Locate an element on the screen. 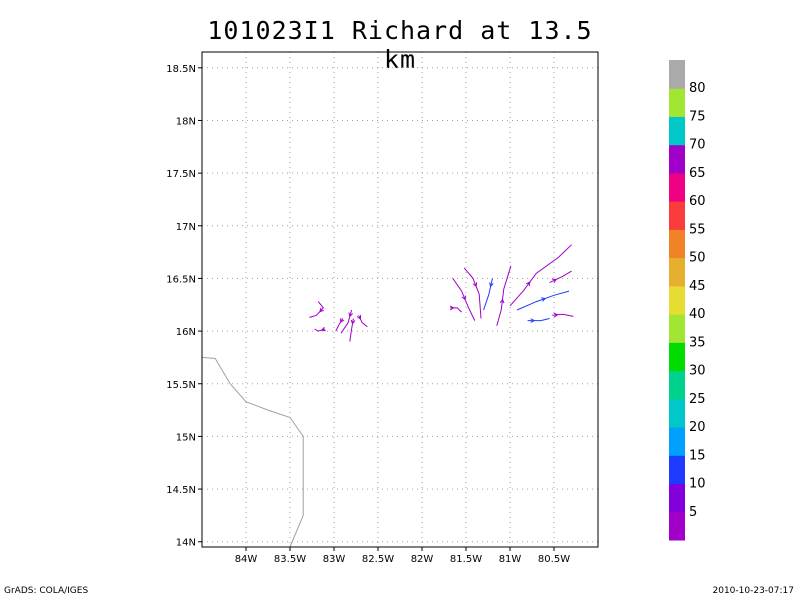 The height and width of the screenshot is (600, 800). lat-tick-label: 14N is located at coordinates (186, 543).